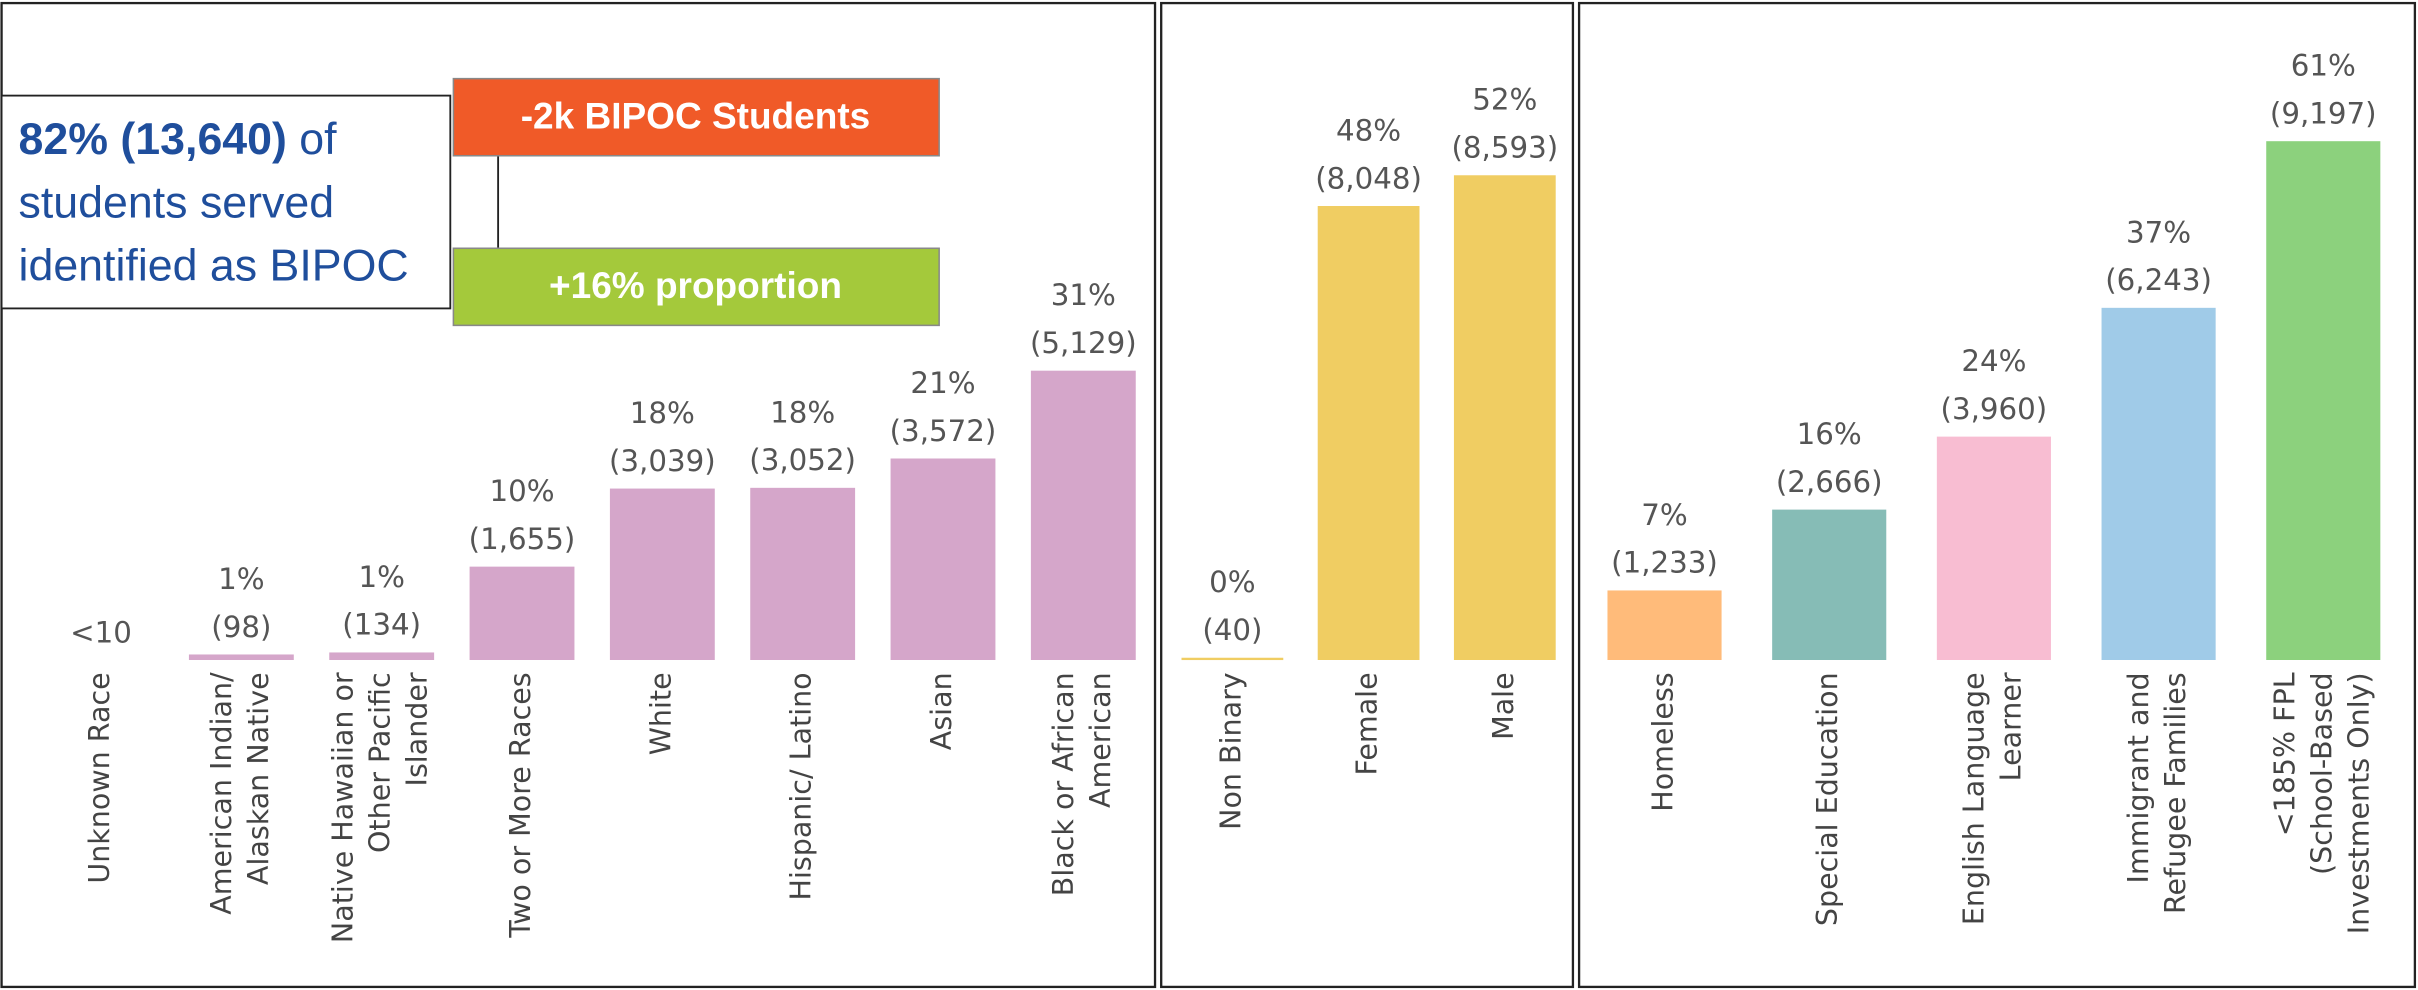 This screenshot has width=2418, height=990. What do you see at coordinates (2158, 280) in the screenshot?
I see `value-label: (6,243)` at bounding box center [2158, 280].